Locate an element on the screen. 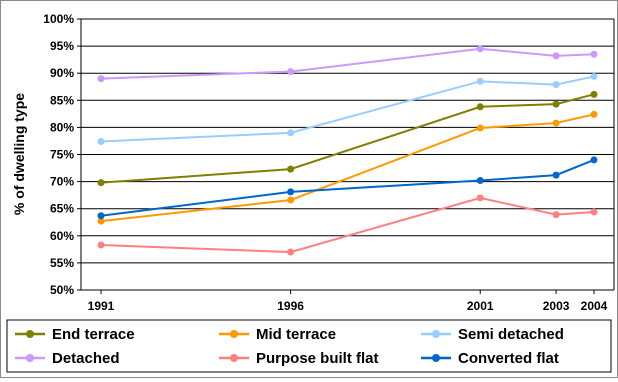 This screenshot has height=382, width=618. y-tick-label: 95% is located at coordinates (62, 46).